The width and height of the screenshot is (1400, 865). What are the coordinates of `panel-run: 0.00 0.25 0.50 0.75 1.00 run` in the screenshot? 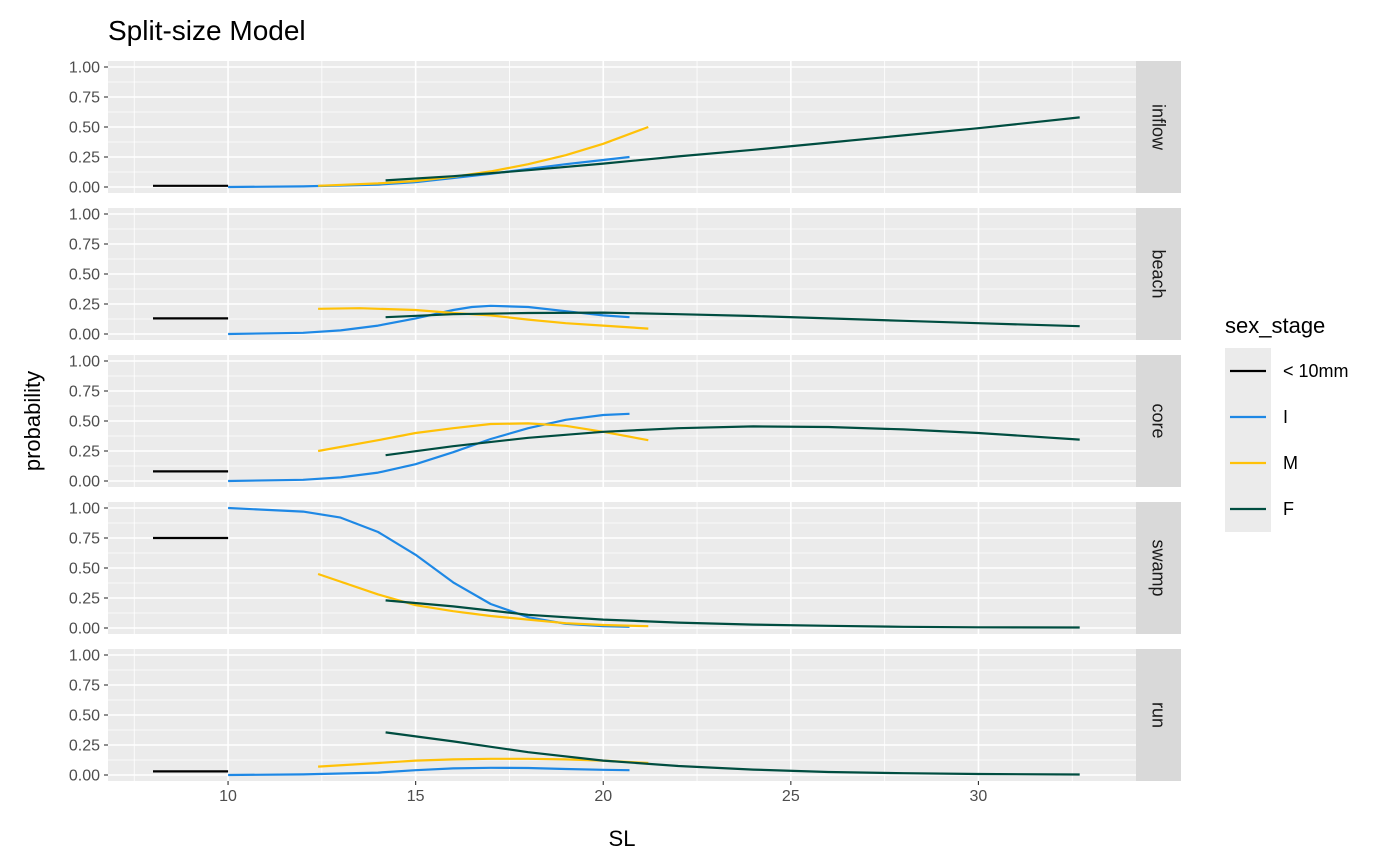 It's located at (625, 716).